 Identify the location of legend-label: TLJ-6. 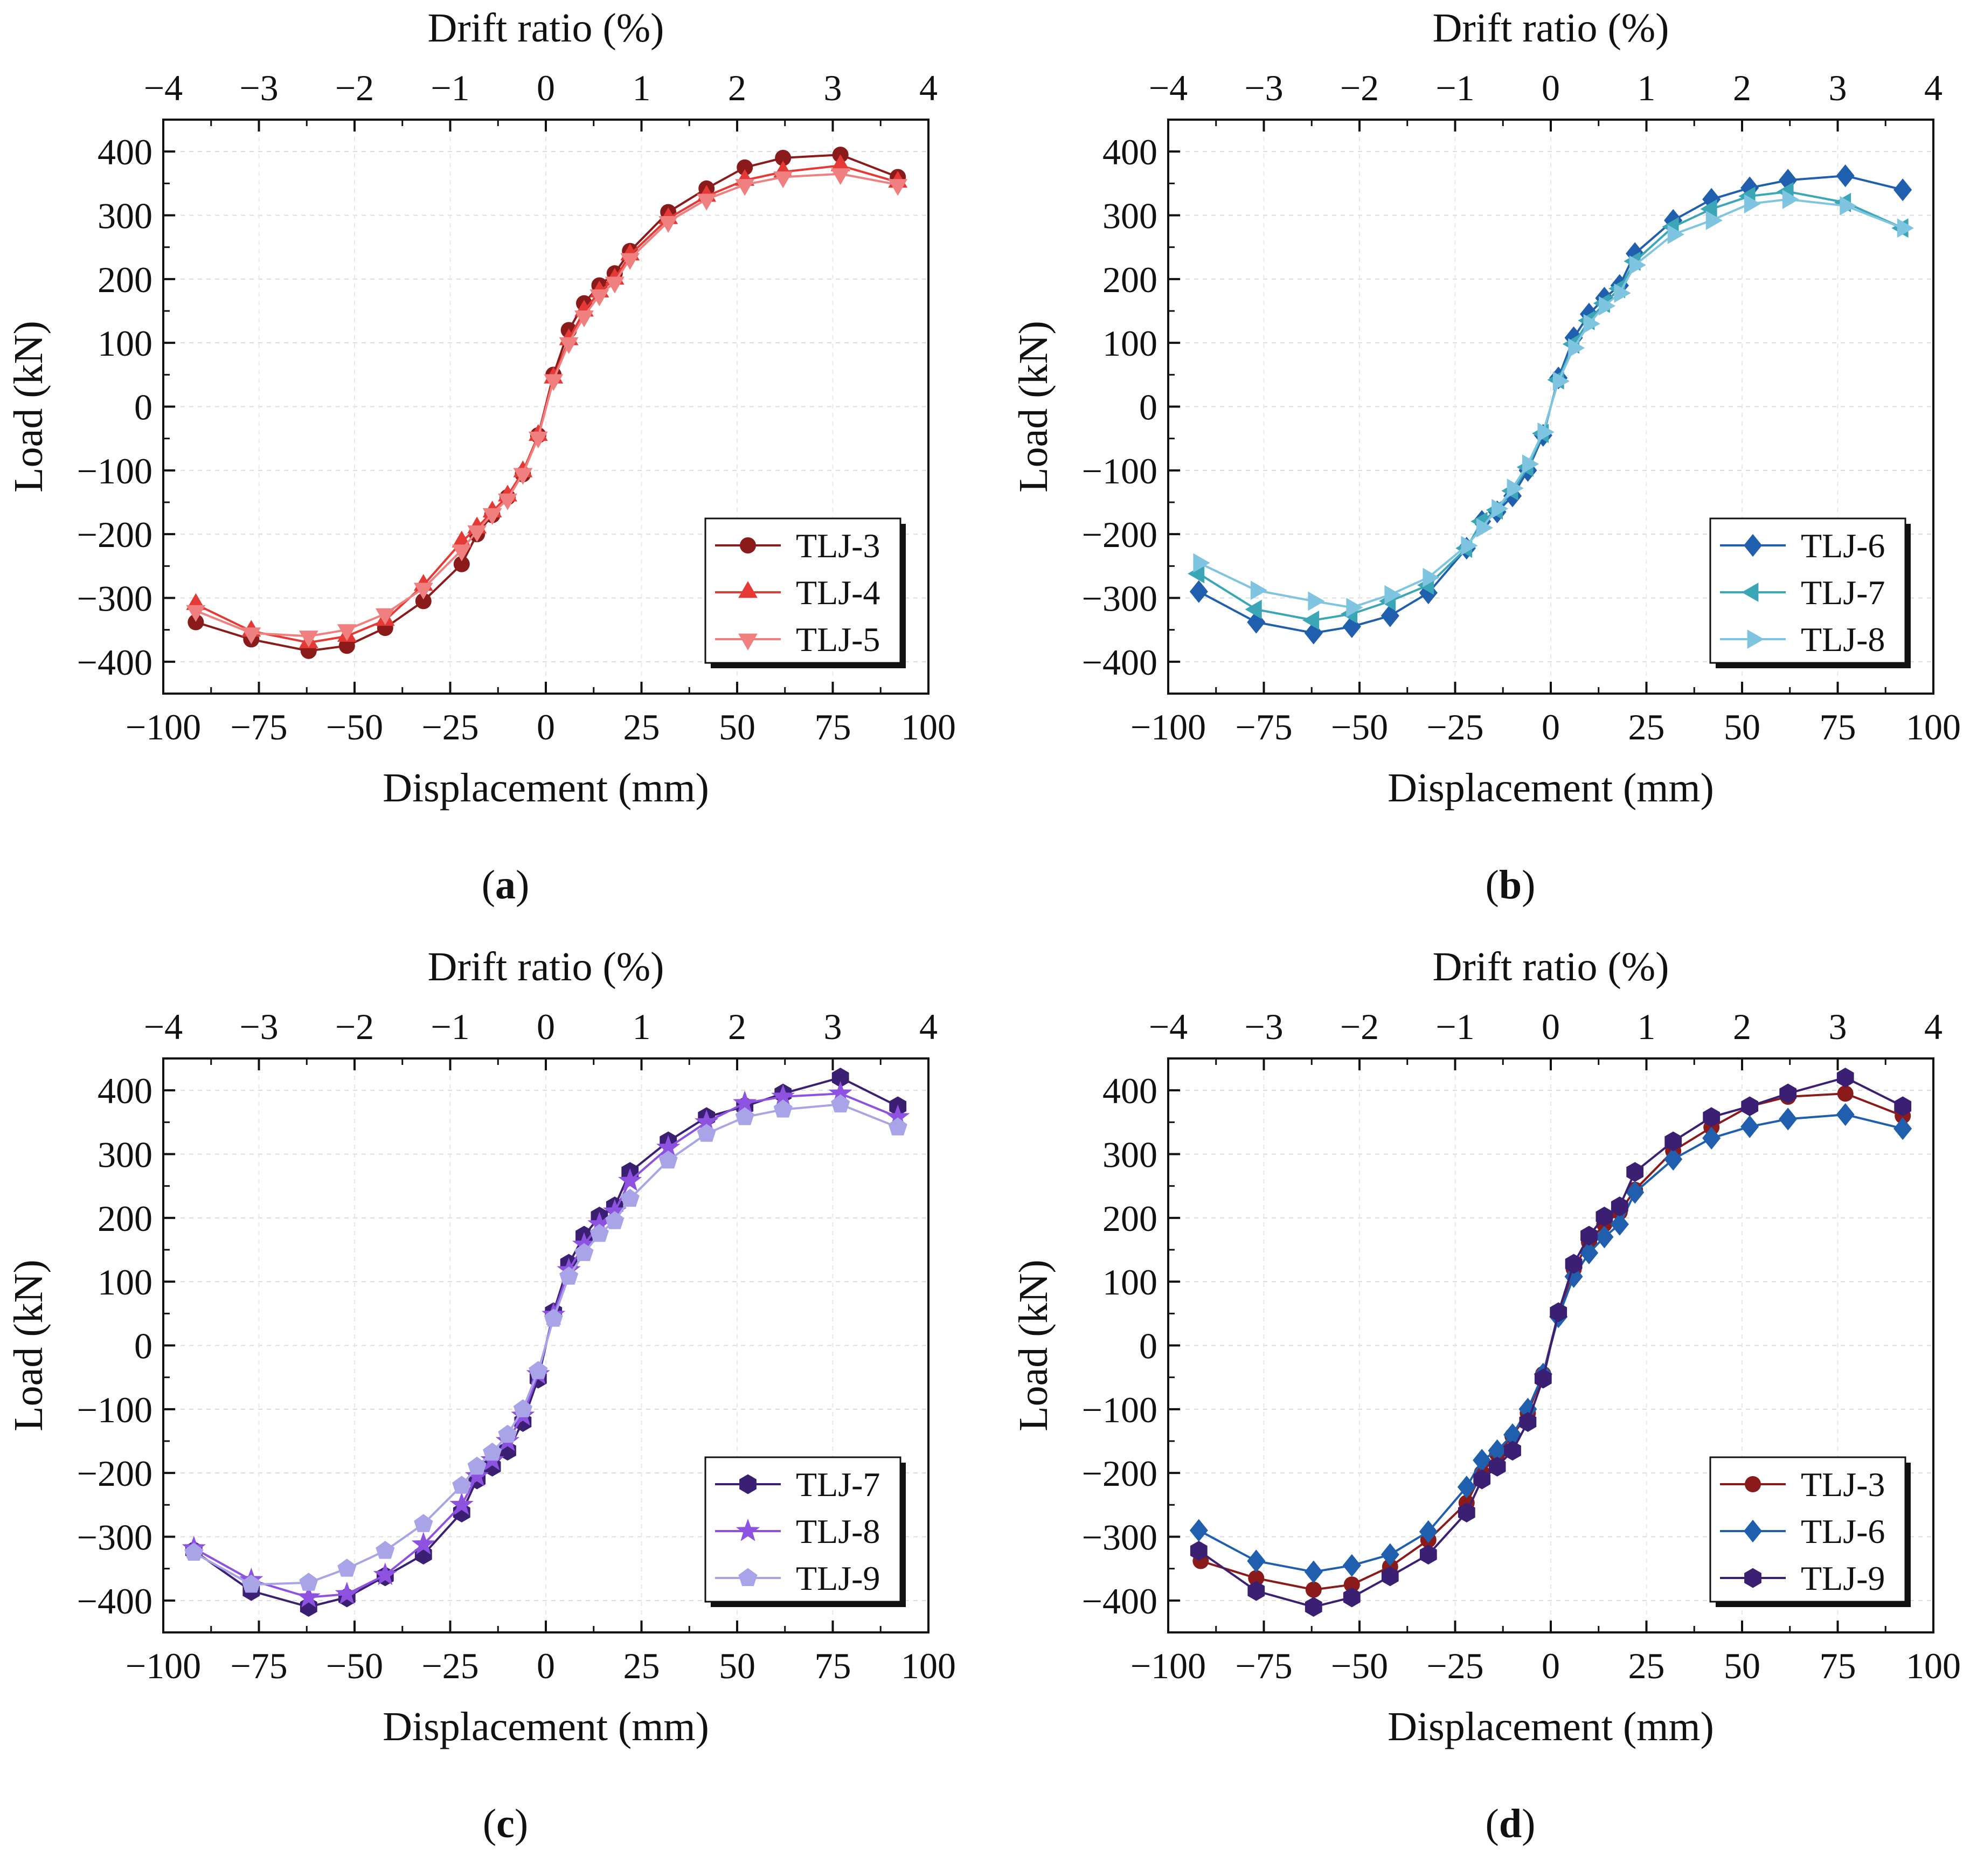
(1843, 546).